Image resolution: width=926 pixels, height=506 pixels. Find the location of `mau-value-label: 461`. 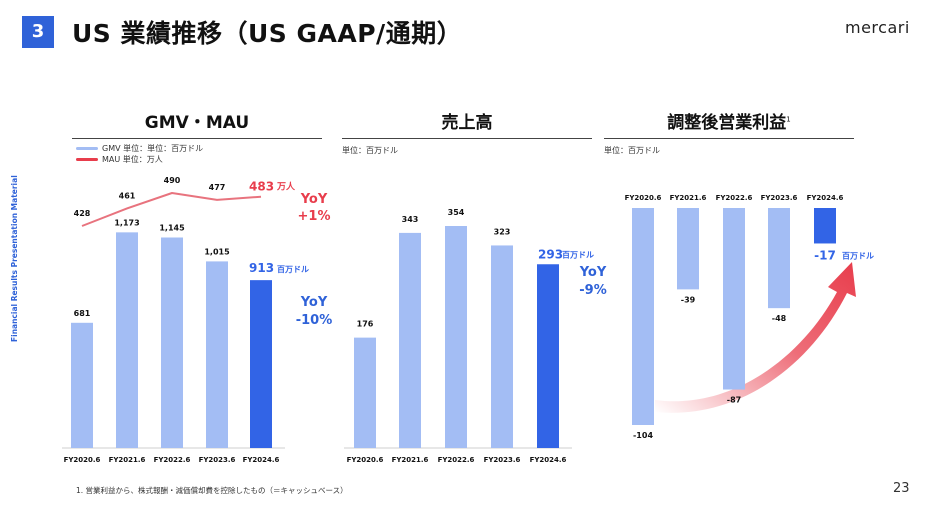

mau-value-label: 461 is located at coordinates (127, 195).